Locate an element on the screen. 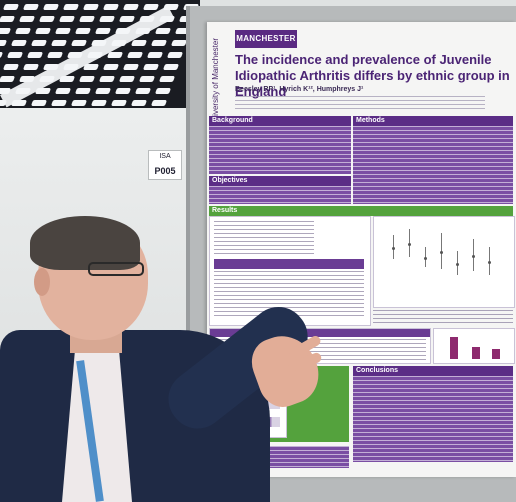 This screenshot has width=516, height=502. board-label-small: ISA is located at coordinates (165, 156).